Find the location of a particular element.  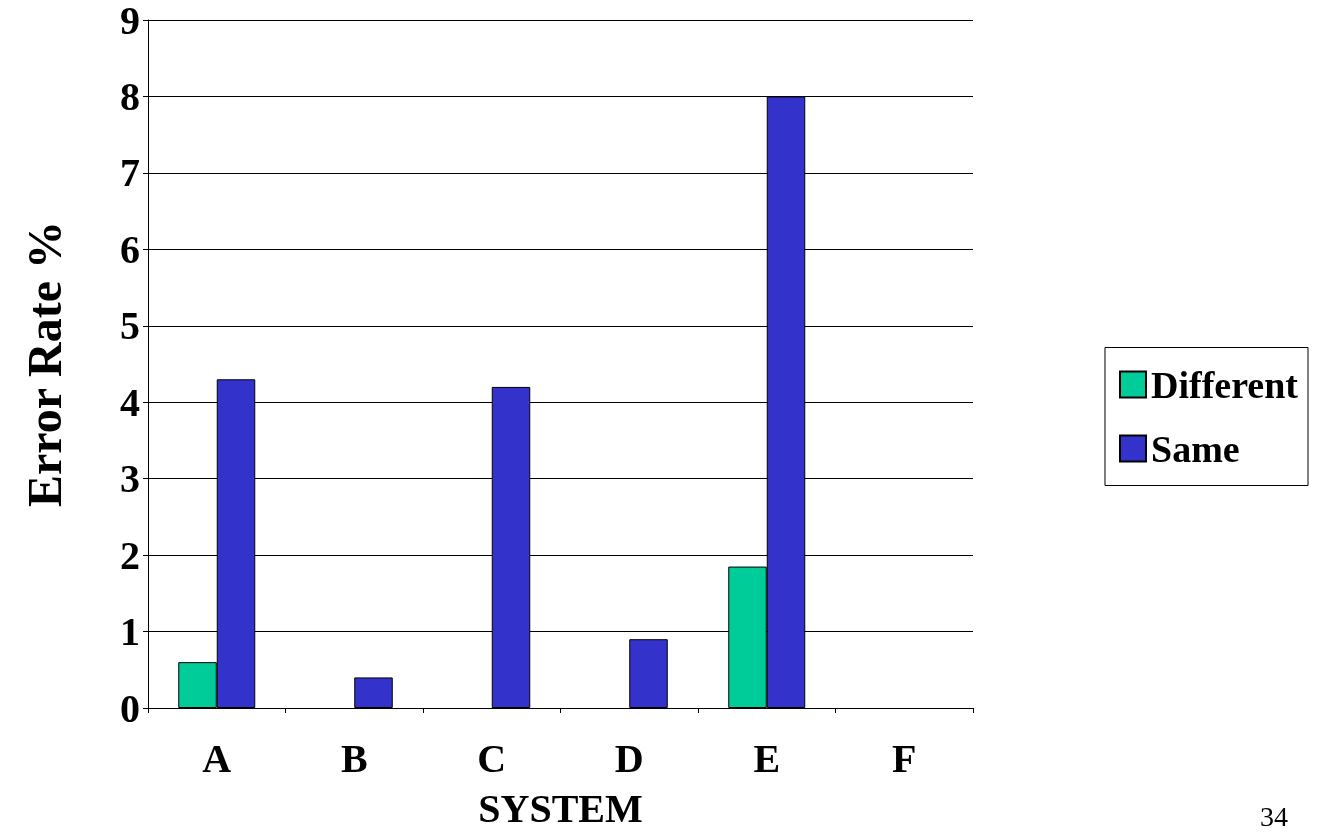

x-tick-label: D is located at coordinates (629, 758).